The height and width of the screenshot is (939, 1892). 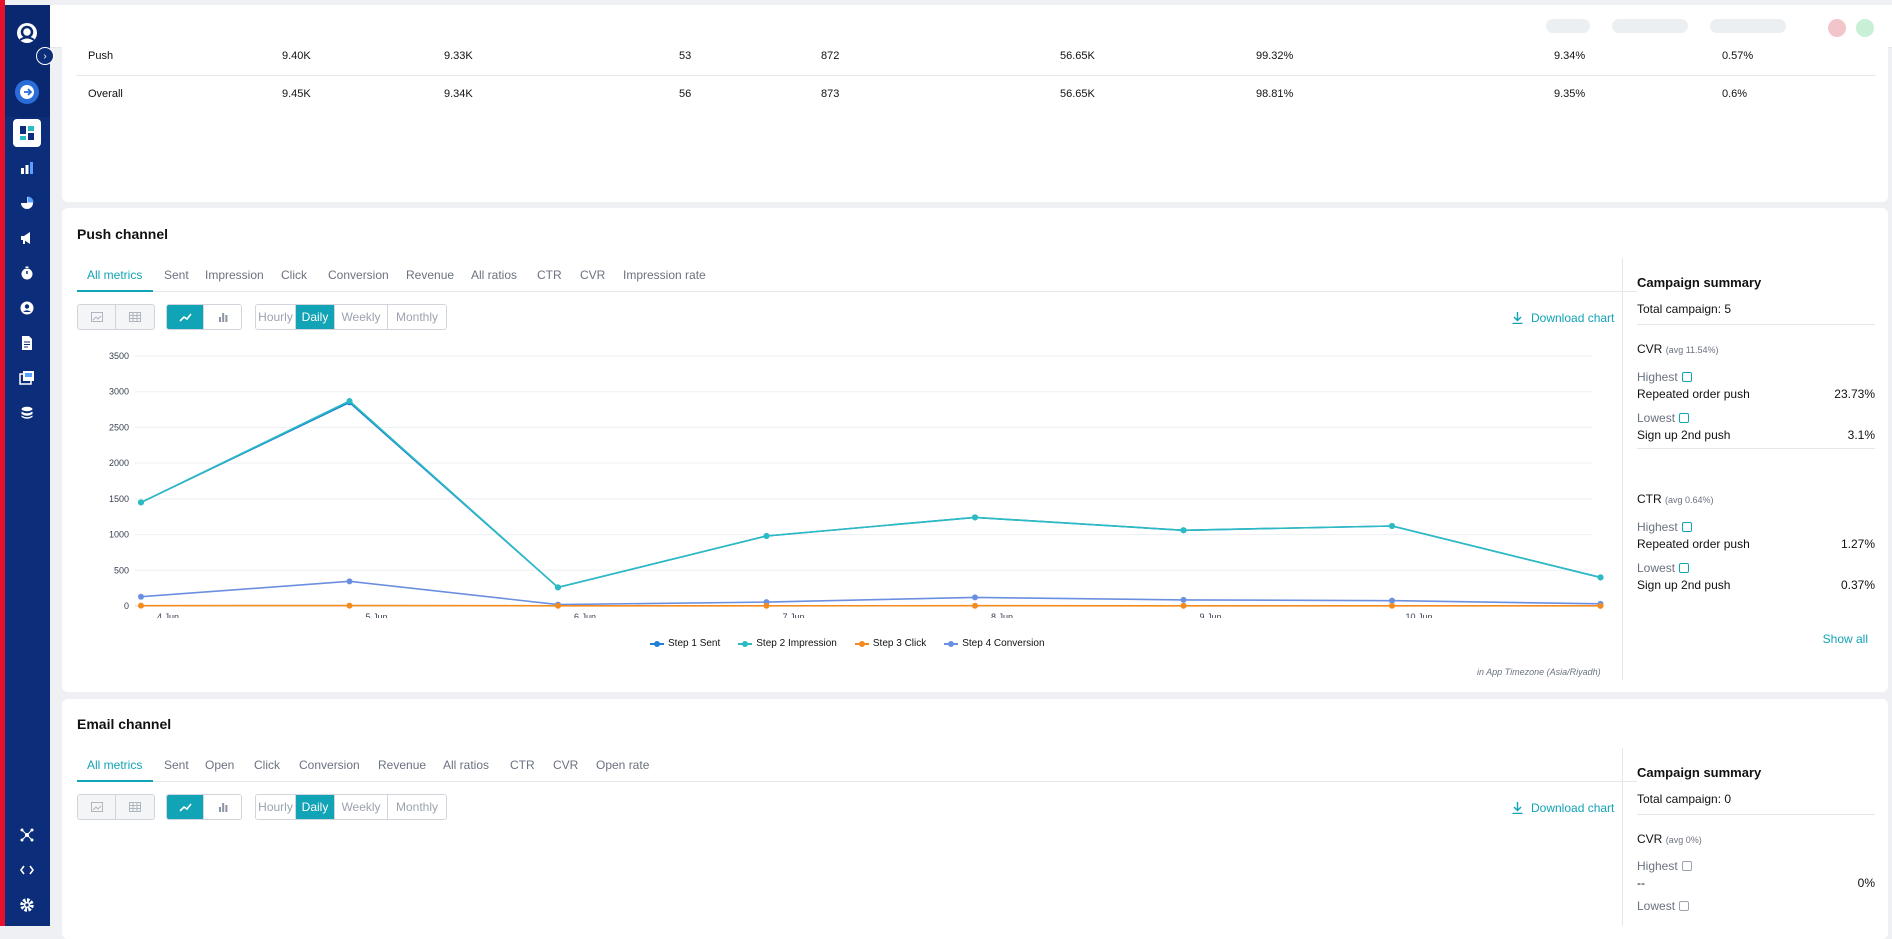 I want to click on cell: 98.81%, so click(x=1274, y=94).